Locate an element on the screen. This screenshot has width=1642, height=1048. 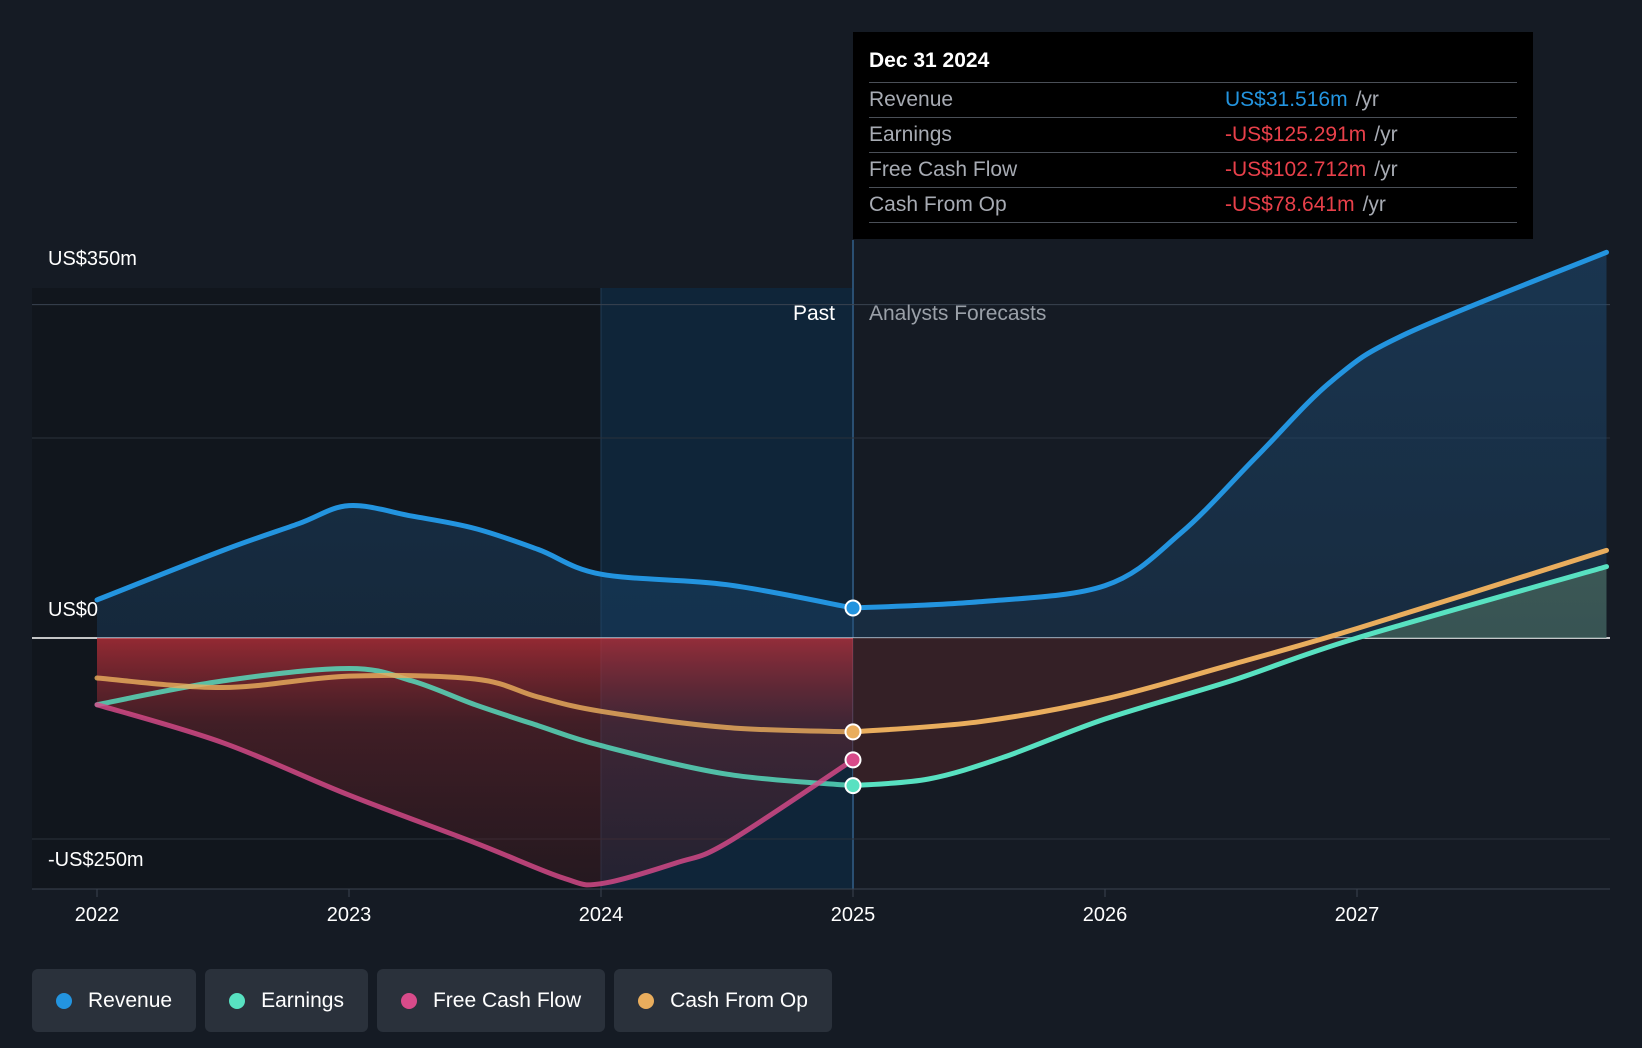
x-tick-label: 2025 is located at coordinates (853, 915).